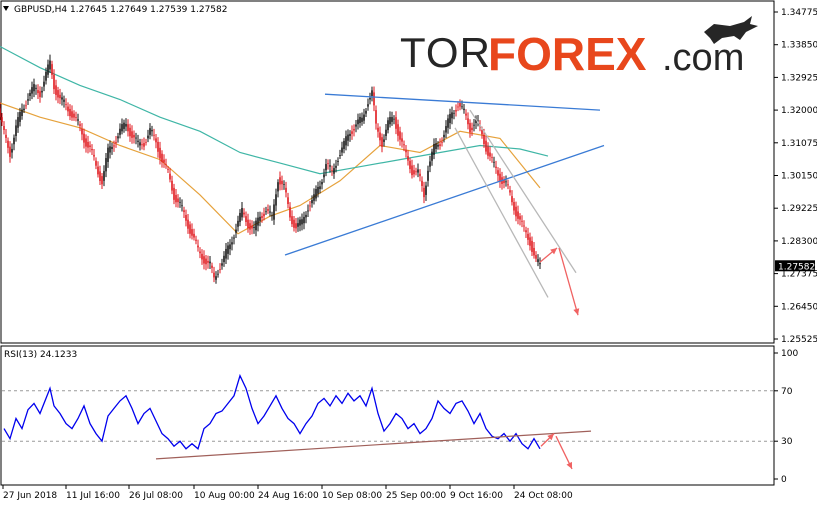 The width and height of the screenshot is (817, 506). I want to click on time-tick-label: 24 Aug 16:00, so click(288, 496).